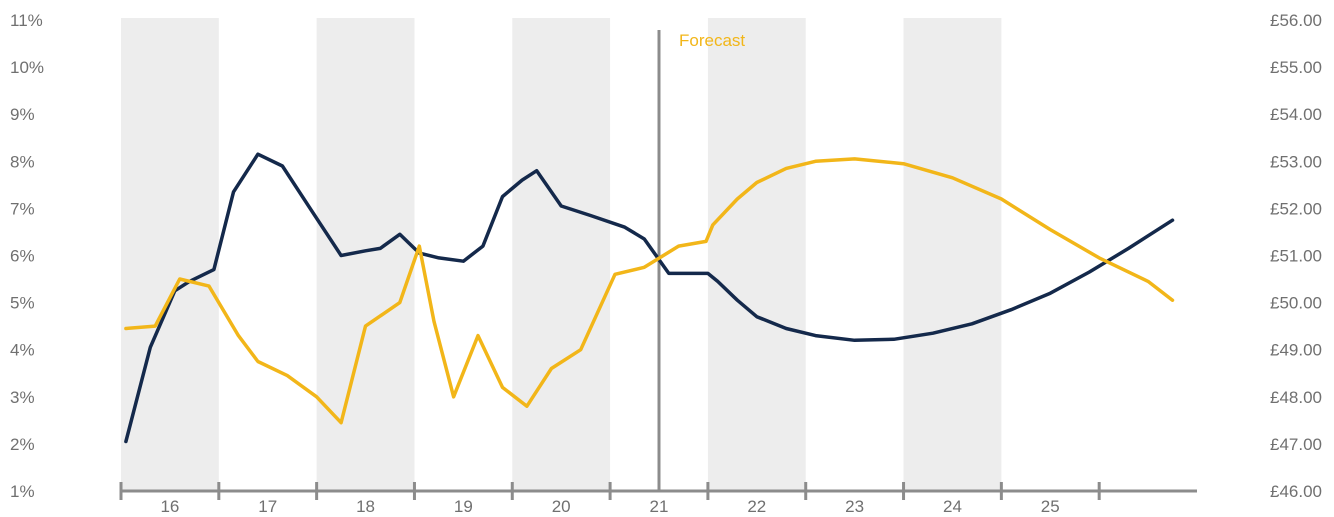 The image size is (1334, 517). What do you see at coordinates (1296, 161) in the screenshot?
I see `right-y-tick-label: £53.00` at bounding box center [1296, 161].